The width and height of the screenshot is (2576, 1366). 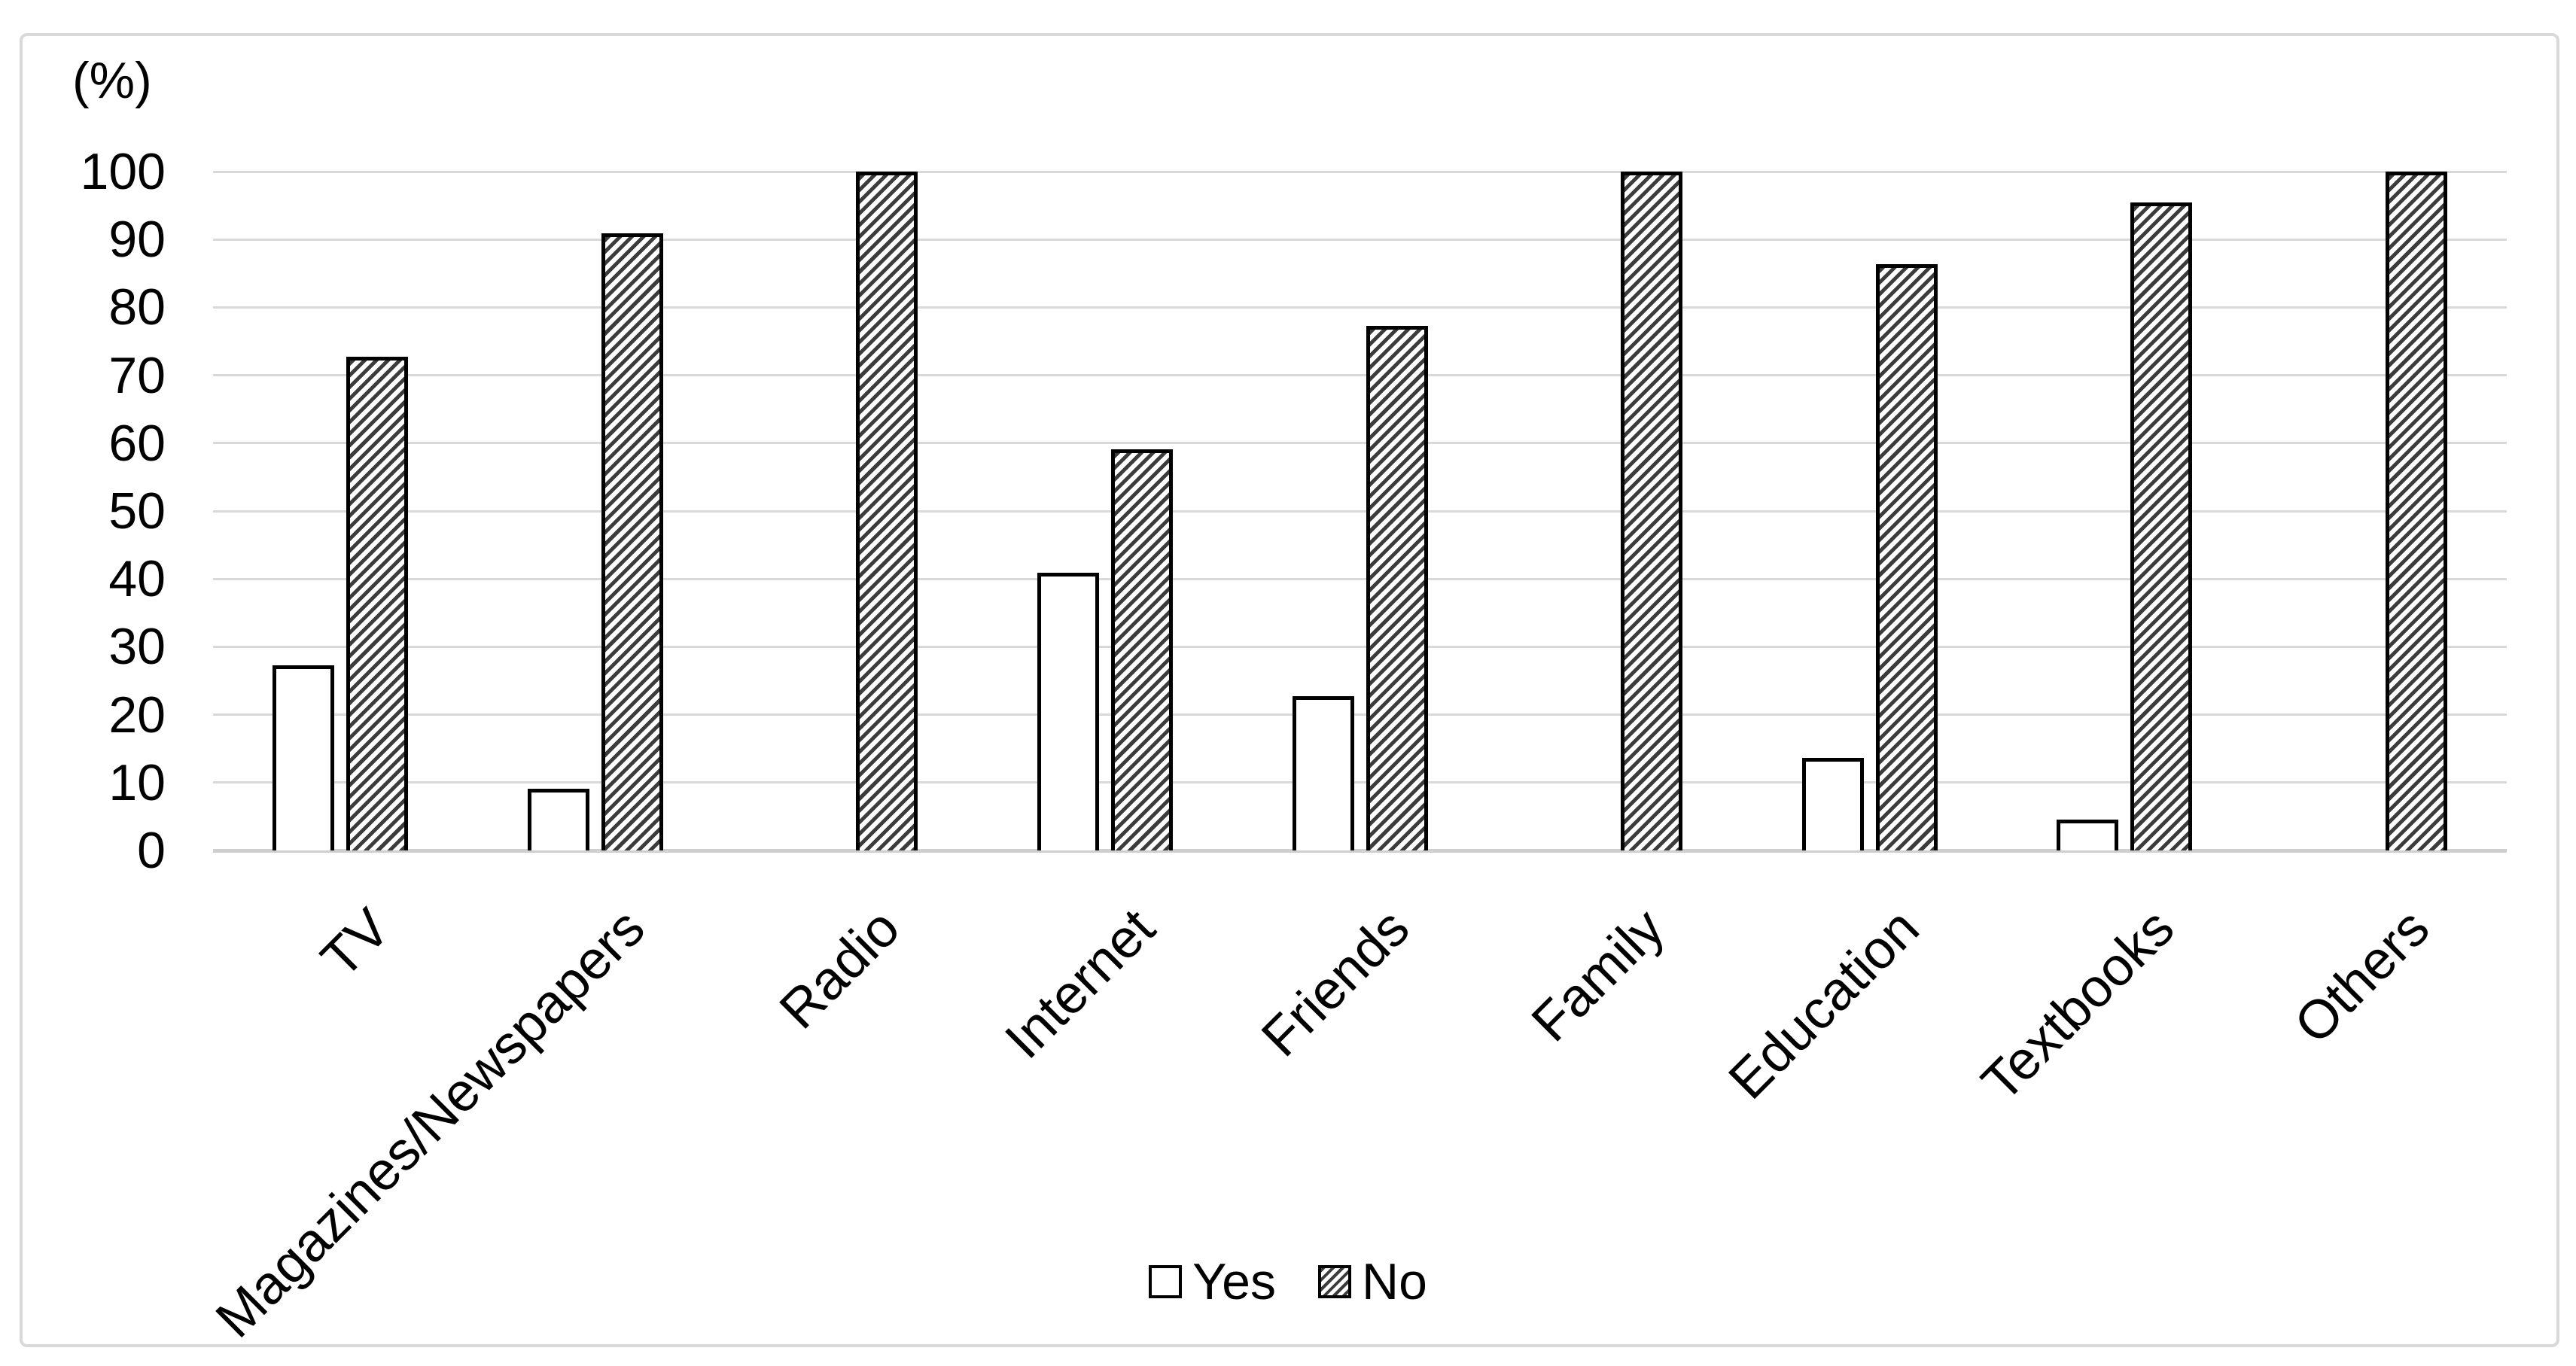 I want to click on bar-magazines-newspapers-yes, so click(x=558, y=819).